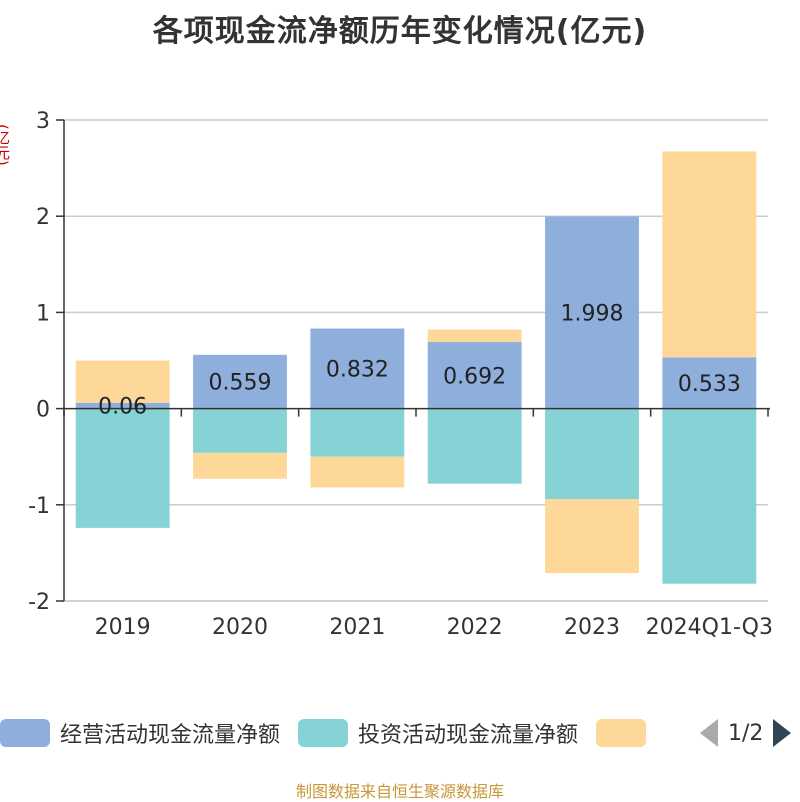 This screenshot has width=800, height=802. I want to click on legend-item-third, so click(626, 733).